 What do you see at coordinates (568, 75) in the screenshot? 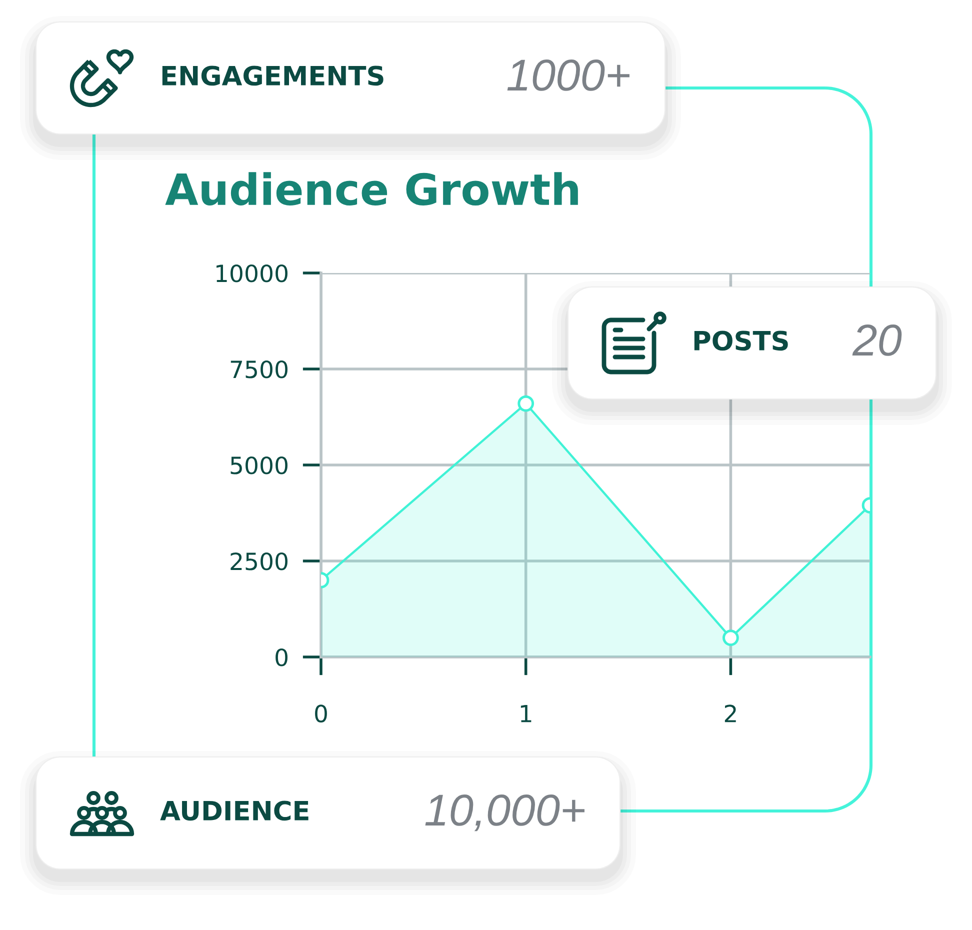
I see `text: 1000+` at bounding box center [568, 75].